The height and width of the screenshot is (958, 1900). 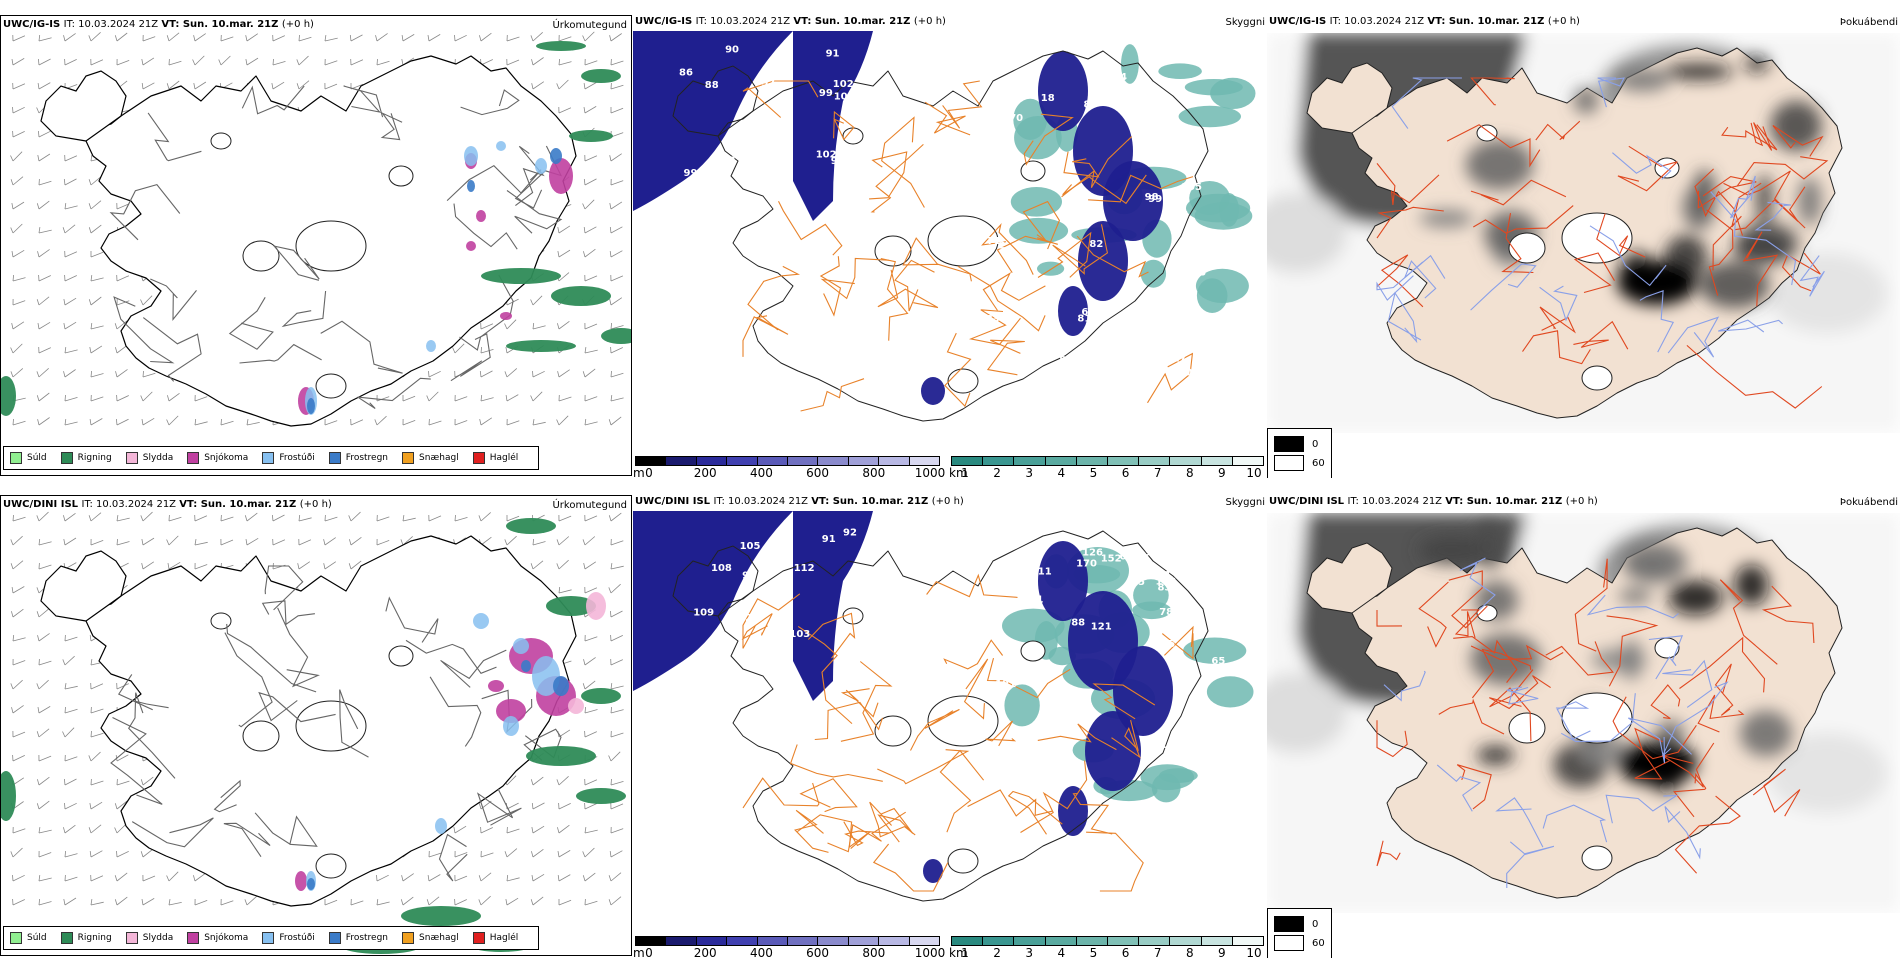 What do you see at coordinates (1189, 373) in the screenshot?
I see `cloud-base-value: 108` at bounding box center [1189, 373].